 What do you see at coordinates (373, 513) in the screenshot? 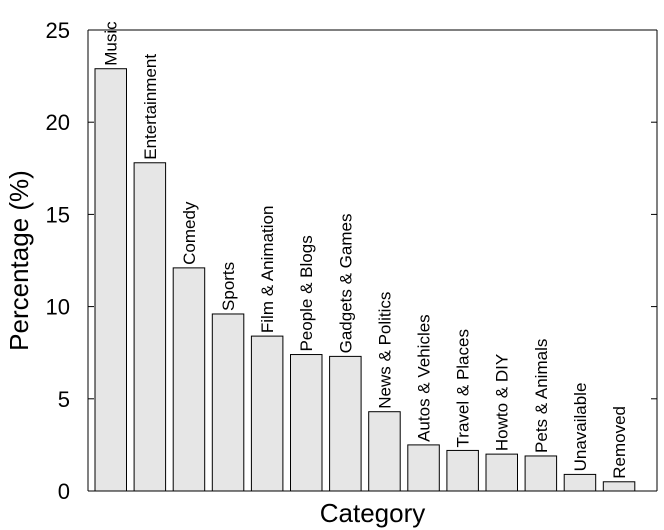
I see `x-axis-label: Category` at bounding box center [373, 513].